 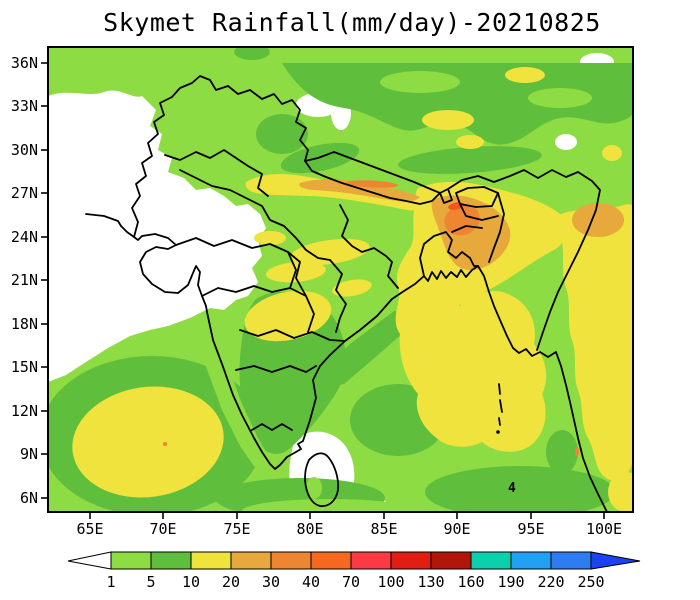 I want to click on lon-tick-label: 65E, so click(x=89, y=529).